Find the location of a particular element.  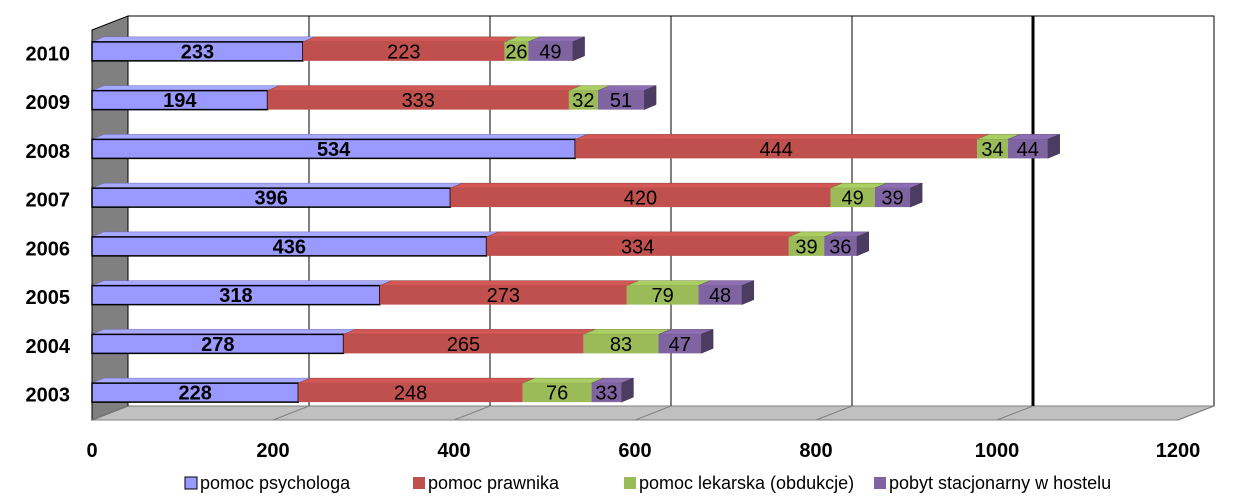

data-label: 194 is located at coordinates (180, 101).